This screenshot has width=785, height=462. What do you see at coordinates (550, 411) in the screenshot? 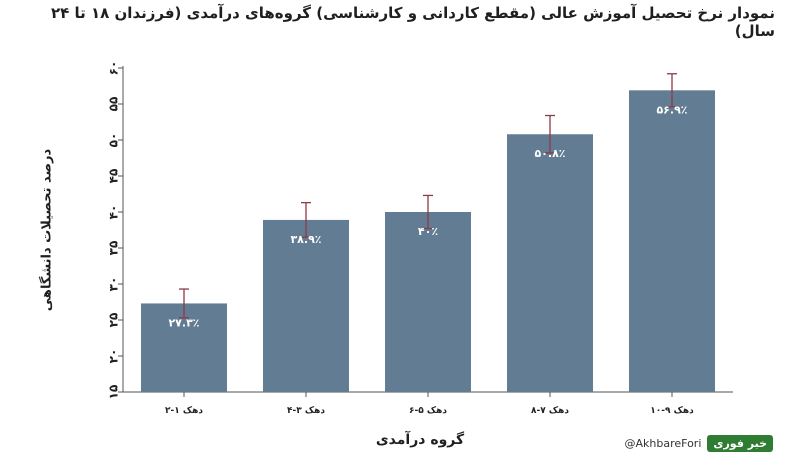
I see `x-tick-label: دهک ۷-۸` at bounding box center [550, 411].